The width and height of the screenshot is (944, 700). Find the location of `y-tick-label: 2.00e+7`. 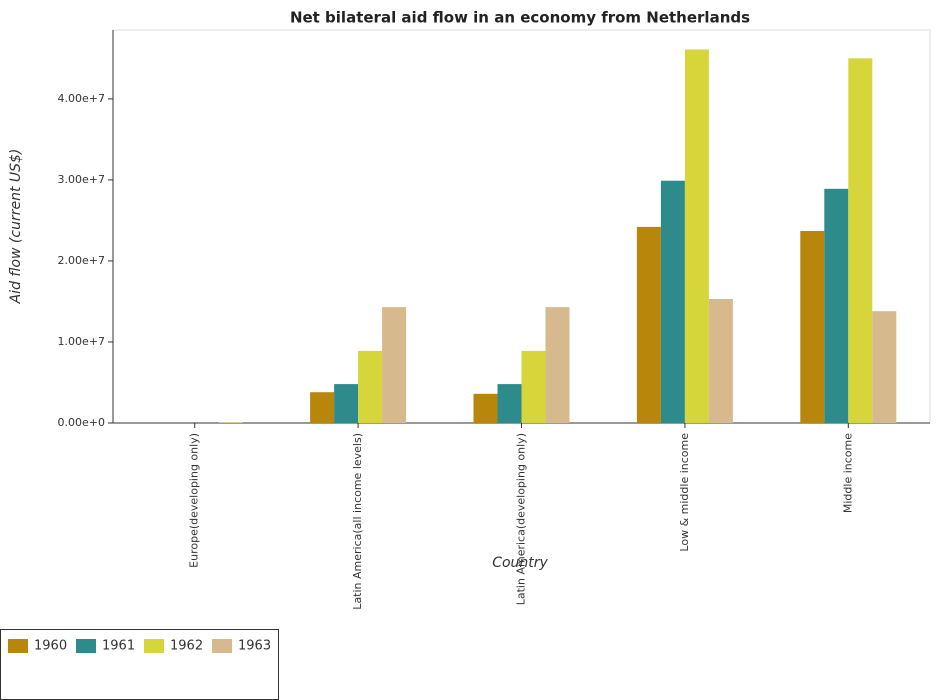

y-tick-label: 2.00e+7 is located at coordinates (81, 260).